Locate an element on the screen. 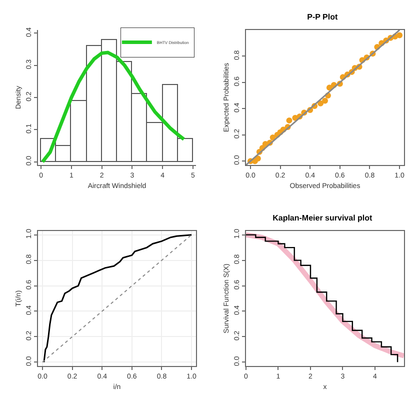 The image size is (416, 403). chart-title: Kaplan-Meier survival plot is located at coordinates (322, 218).